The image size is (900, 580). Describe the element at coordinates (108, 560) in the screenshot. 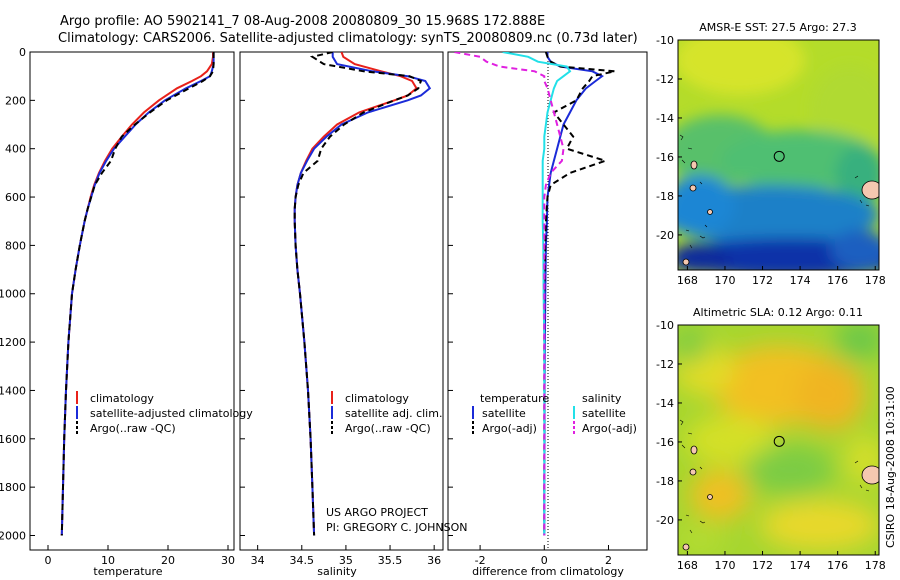

I see `x-tick-label: 10` at that location.